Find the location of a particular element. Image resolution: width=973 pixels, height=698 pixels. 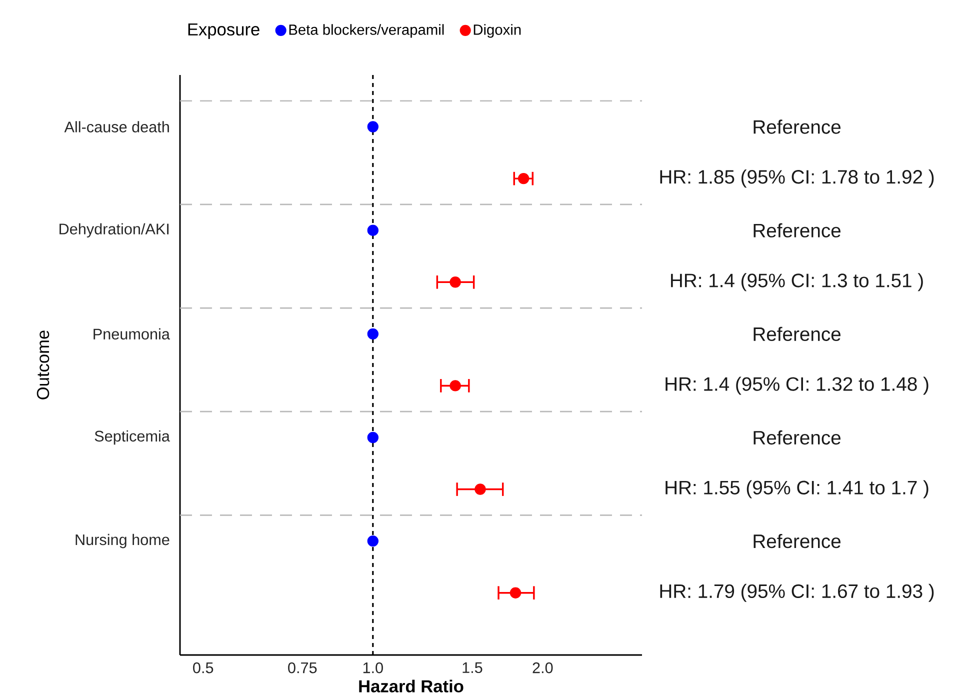

legend-label: Beta blockers/verapamil is located at coordinates (366, 31).